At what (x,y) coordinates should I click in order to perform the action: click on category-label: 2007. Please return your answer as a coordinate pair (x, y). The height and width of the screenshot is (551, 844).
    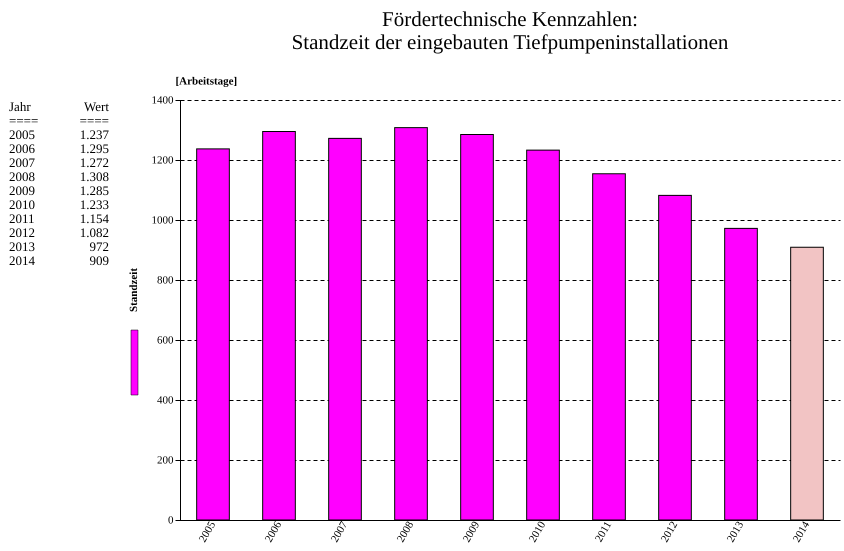
    Looking at the image, I should click on (22, 162).